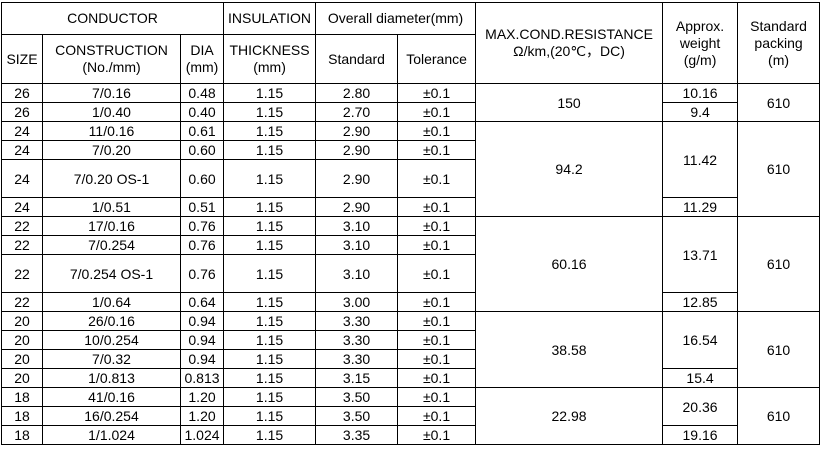  What do you see at coordinates (700, 59) in the screenshot?
I see `header-line: (g/m)` at bounding box center [700, 59].